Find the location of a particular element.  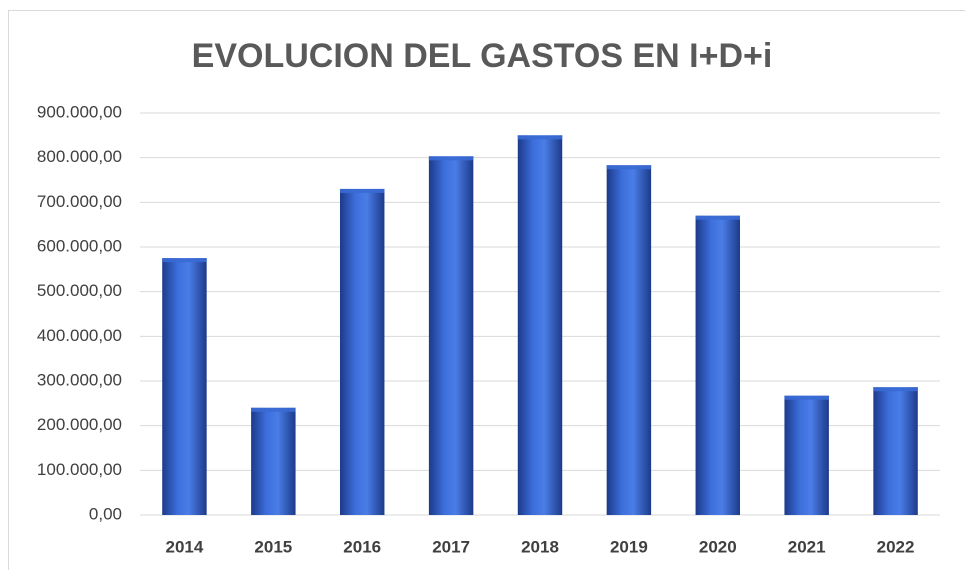

y-tick-label: 700.000,00 is located at coordinates (79, 201).